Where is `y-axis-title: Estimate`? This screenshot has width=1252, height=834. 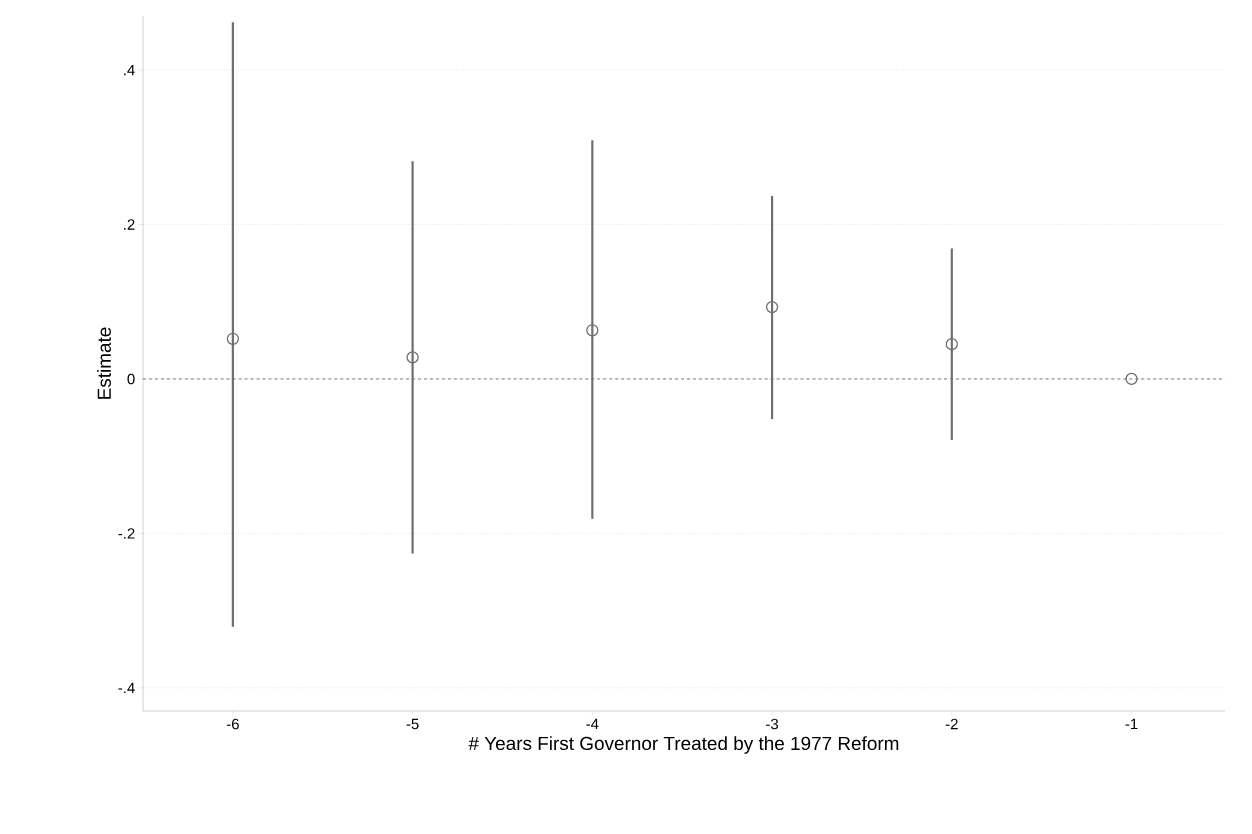
y-axis-title: Estimate is located at coordinates (104, 363).